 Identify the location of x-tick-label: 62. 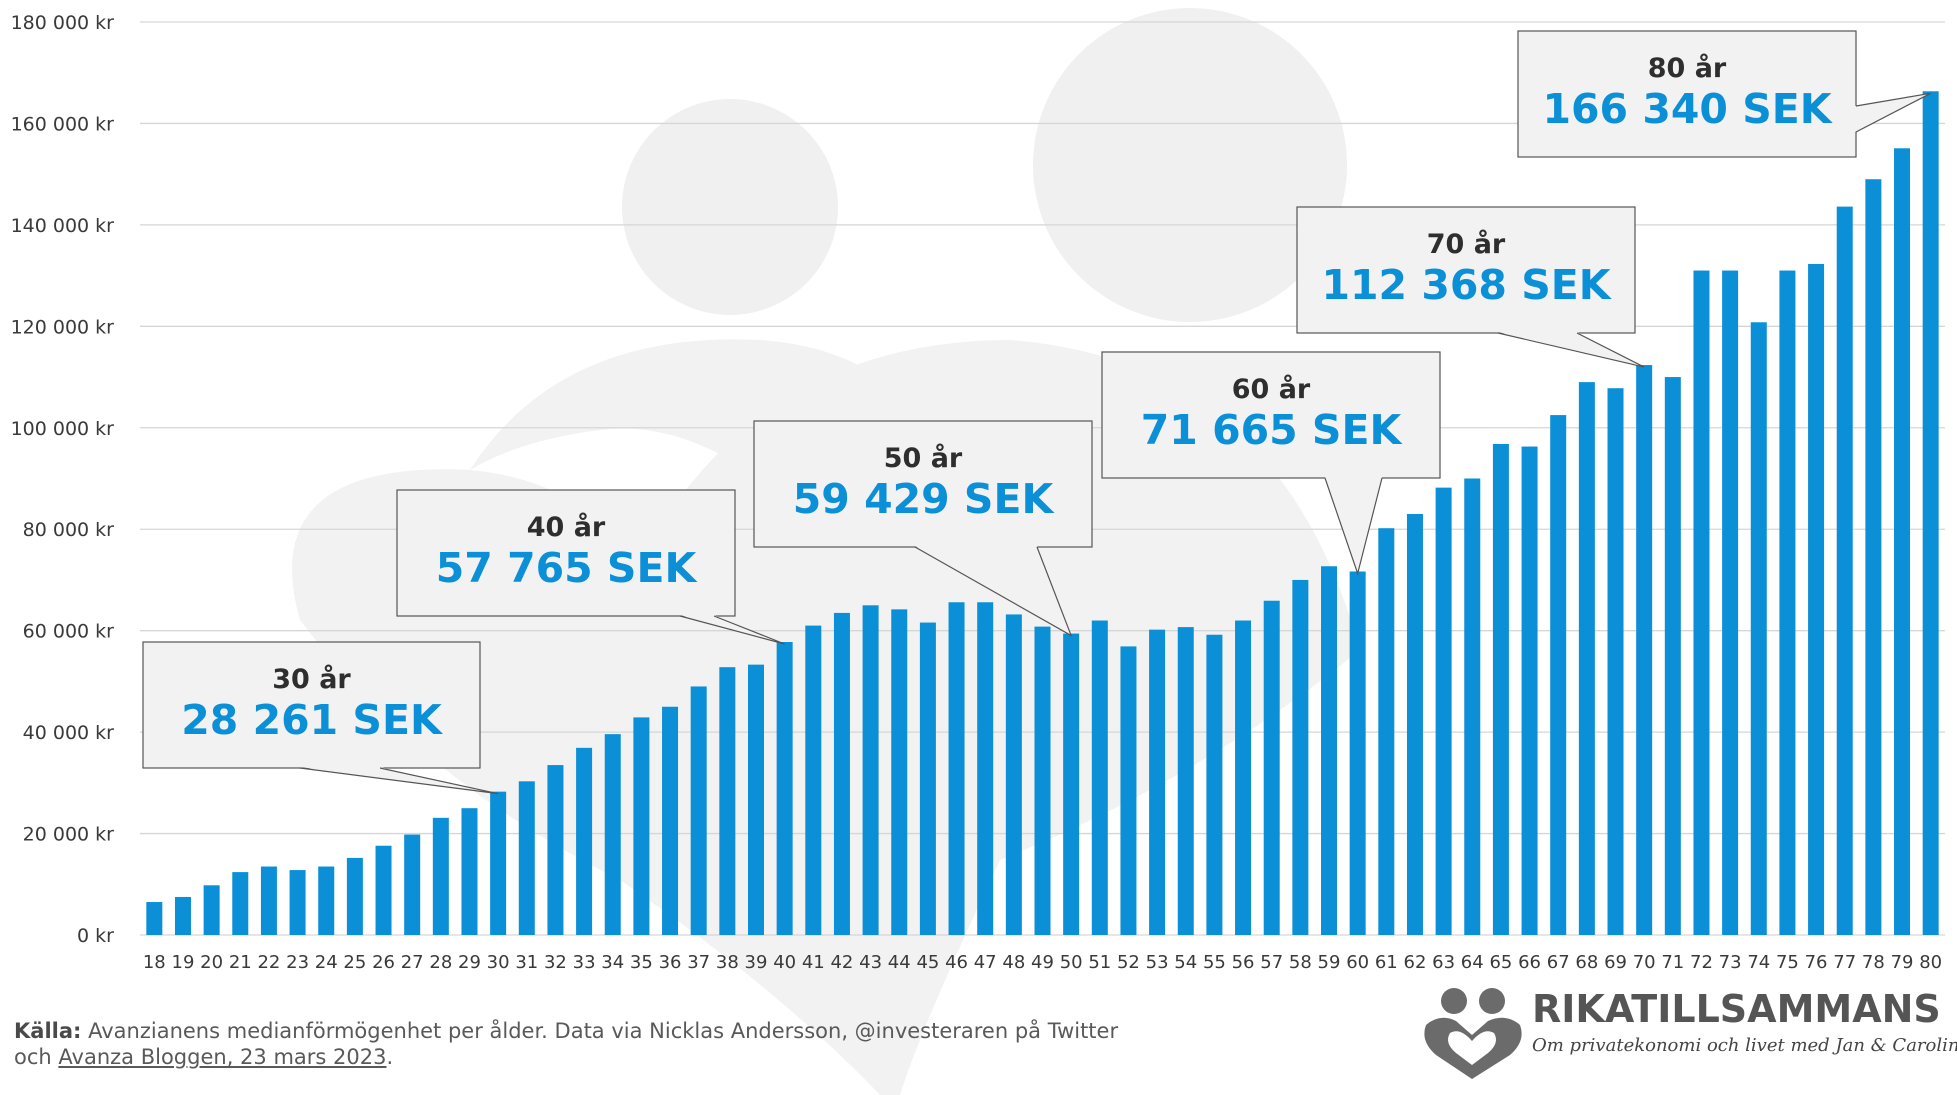
(1415, 962).